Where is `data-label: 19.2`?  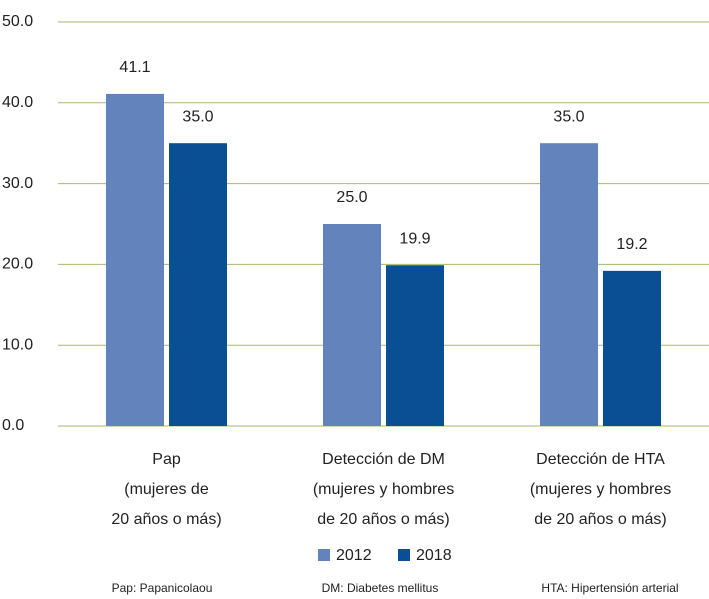 data-label: 19.2 is located at coordinates (631, 244).